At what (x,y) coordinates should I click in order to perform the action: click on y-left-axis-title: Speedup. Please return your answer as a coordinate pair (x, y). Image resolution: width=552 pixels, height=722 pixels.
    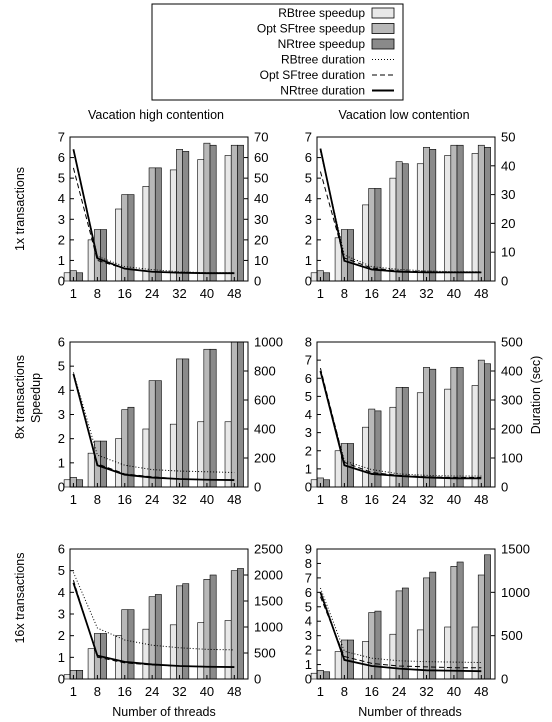
    Looking at the image, I should click on (36, 398).